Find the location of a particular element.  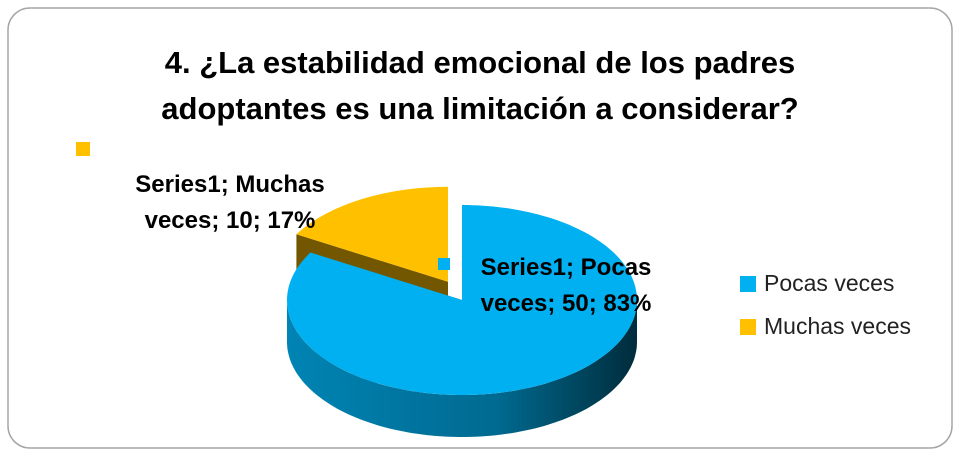

legend-label: Pocas veces is located at coordinates (829, 283).